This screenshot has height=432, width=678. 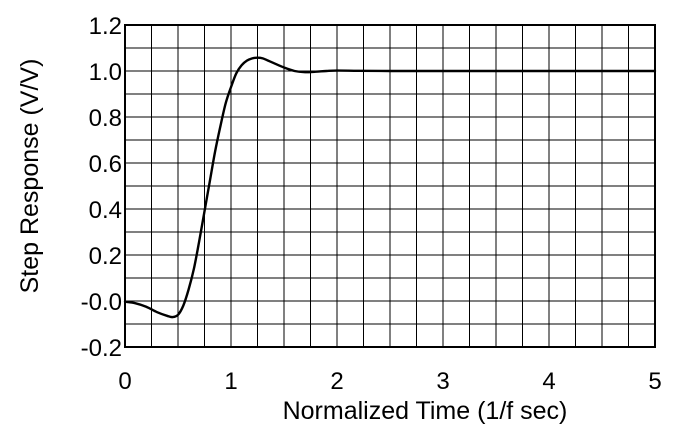 What do you see at coordinates (30, 176) in the screenshot?
I see `y-axis-label: Step Response (V/V)` at bounding box center [30, 176].